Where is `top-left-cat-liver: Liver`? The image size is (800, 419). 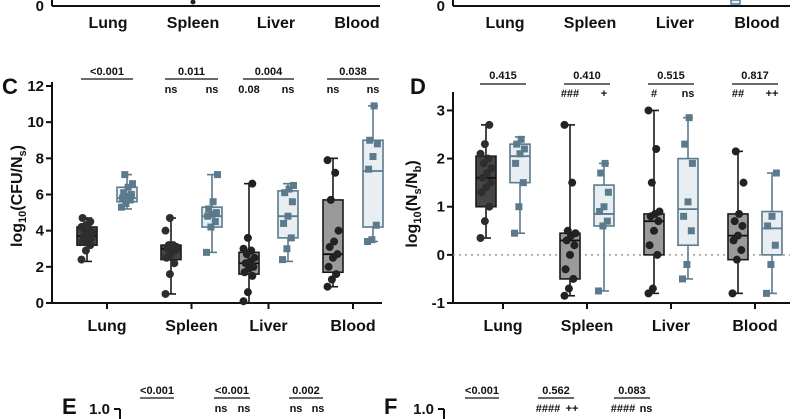 top-left-cat-liver: Liver is located at coordinates (276, 23).